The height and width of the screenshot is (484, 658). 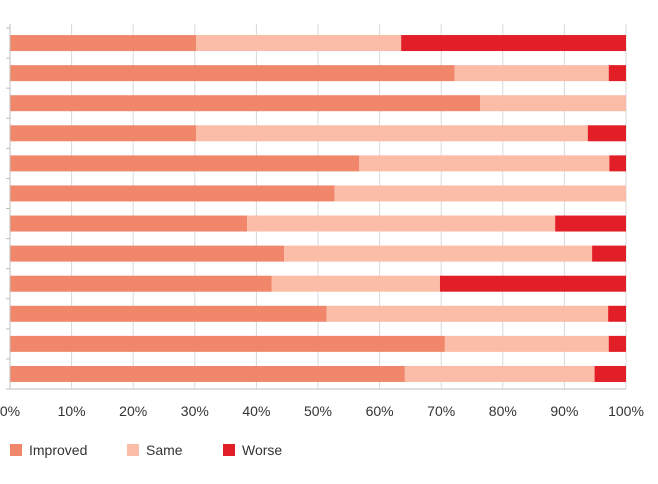 What do you see at coordinates (564, 411) in the screenshot?
I see `x-tick-label: 90%` at bounding box center [564, 411].